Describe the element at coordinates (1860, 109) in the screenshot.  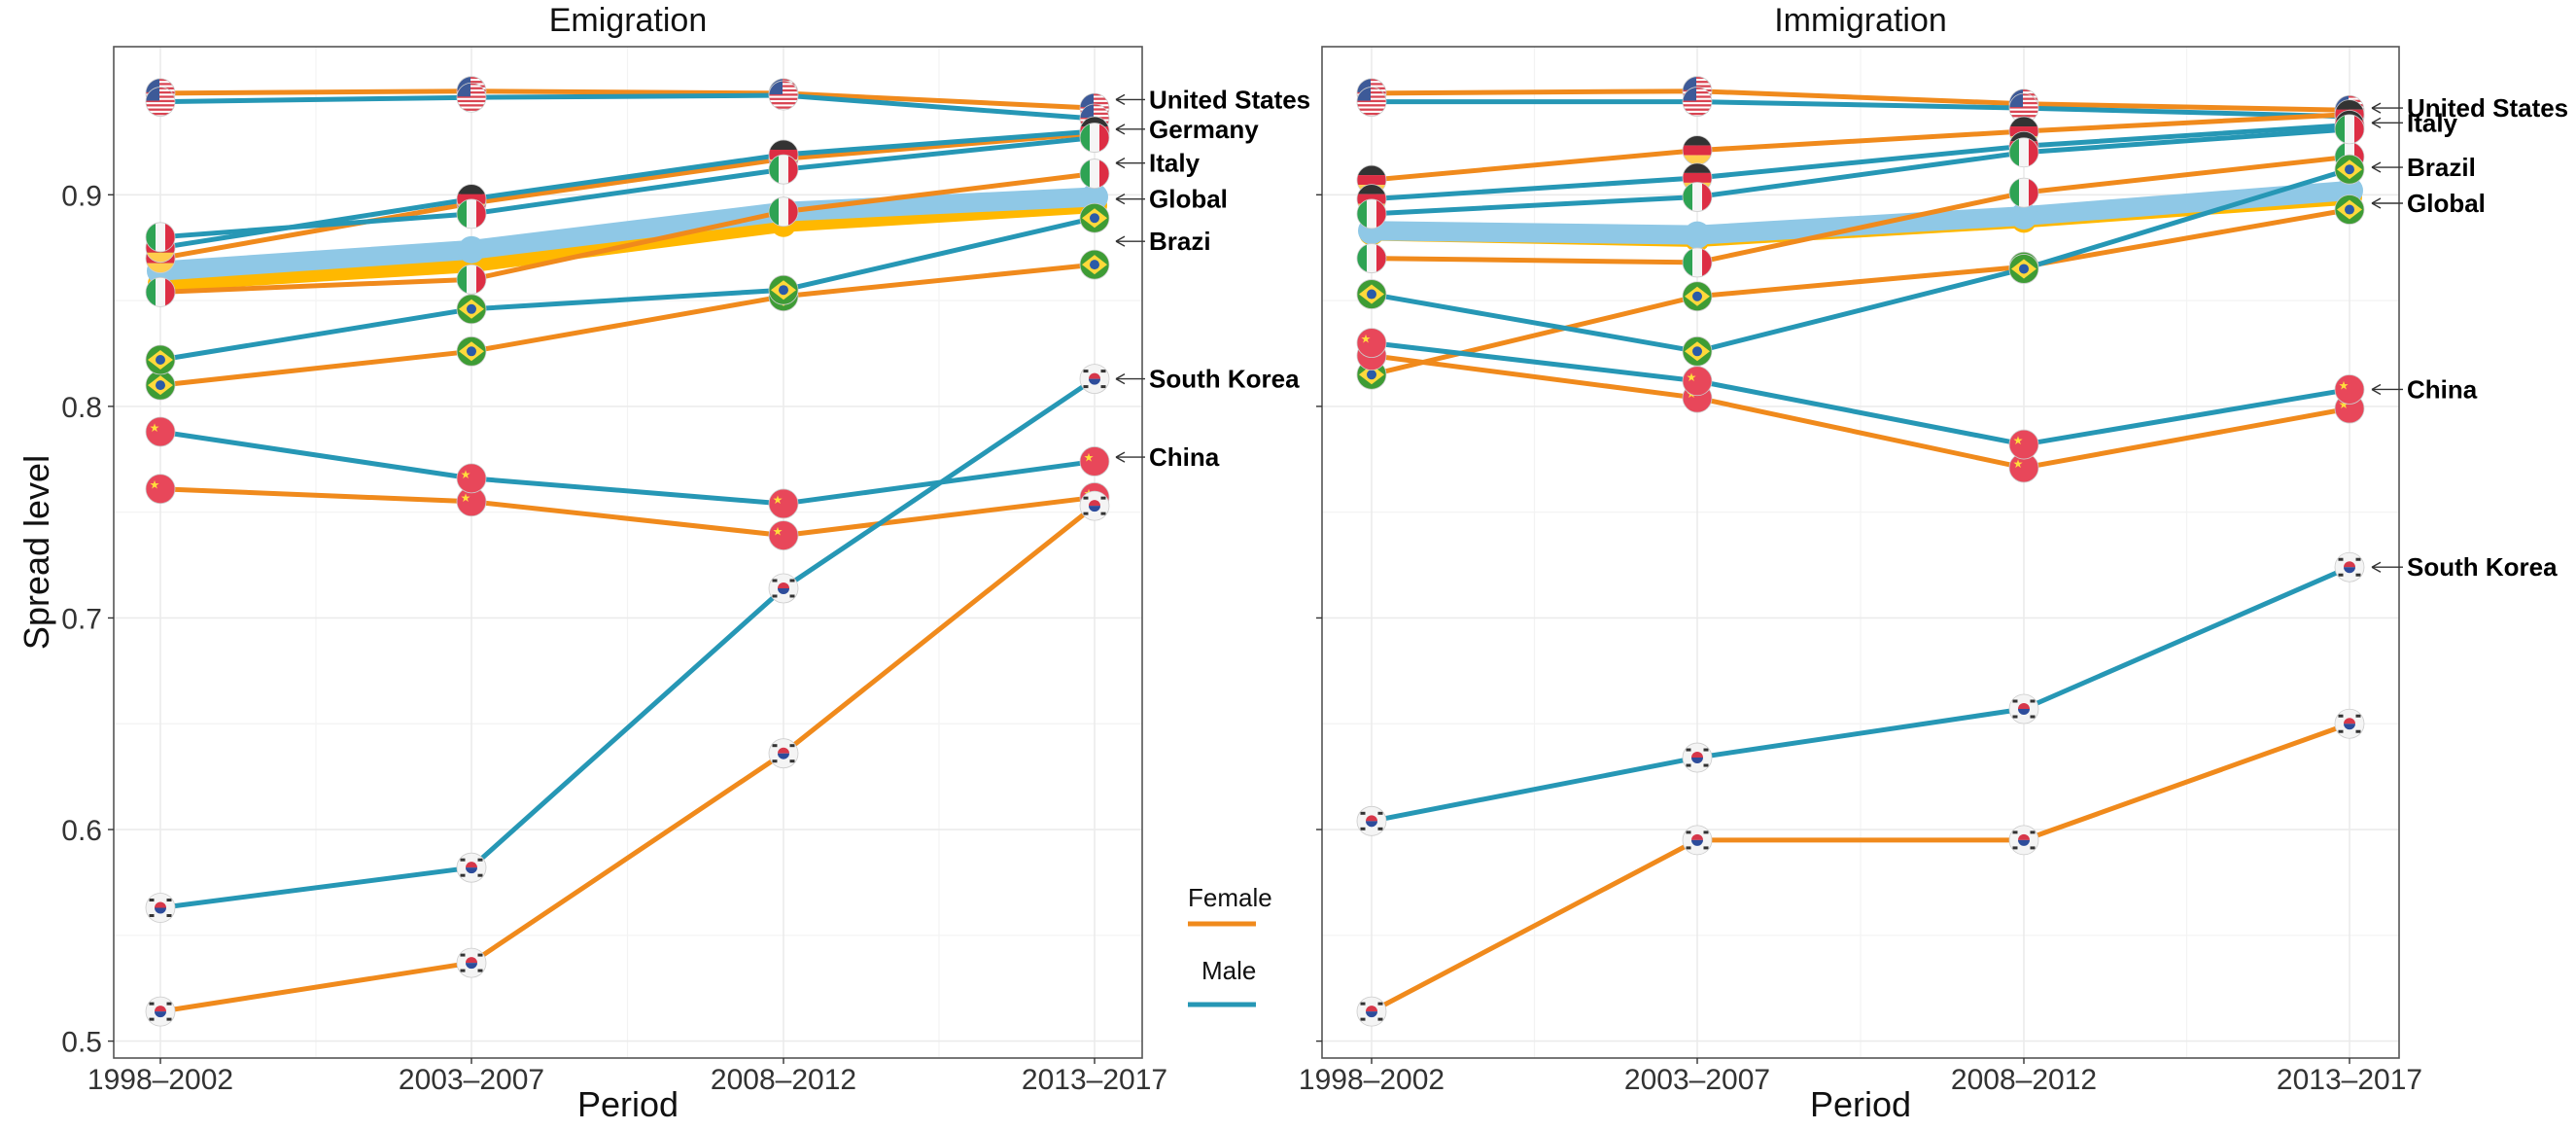
I see `series-line-united-states-male` at that location.